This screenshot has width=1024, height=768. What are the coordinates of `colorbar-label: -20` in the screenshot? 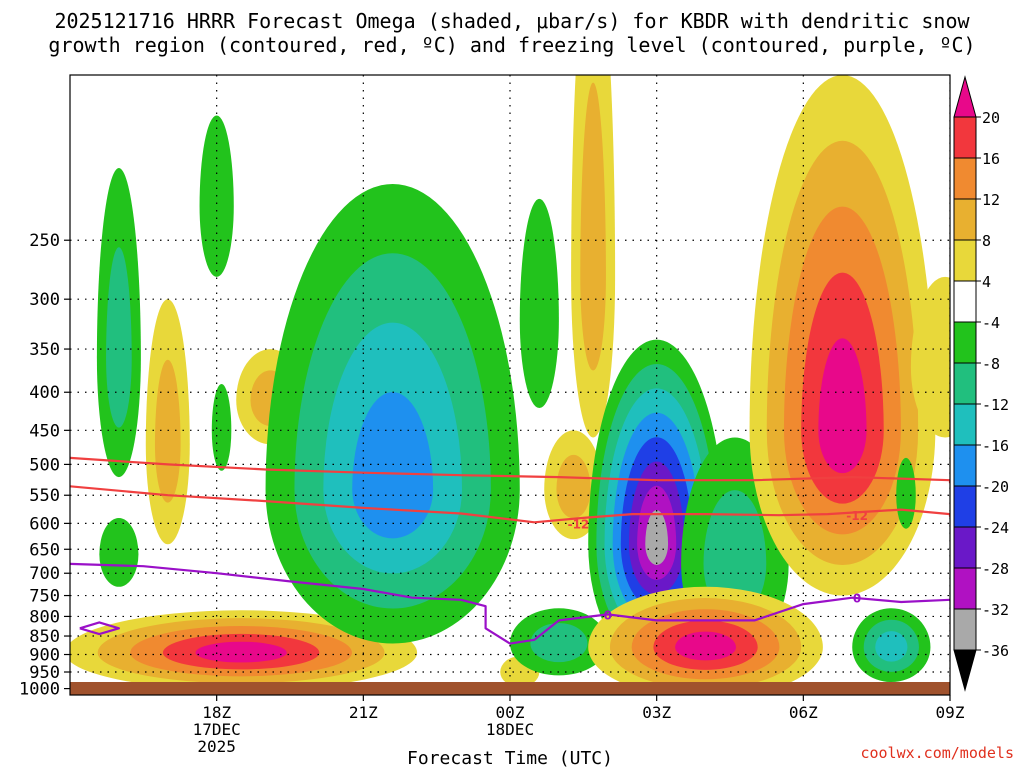 It's located at (995, 487).